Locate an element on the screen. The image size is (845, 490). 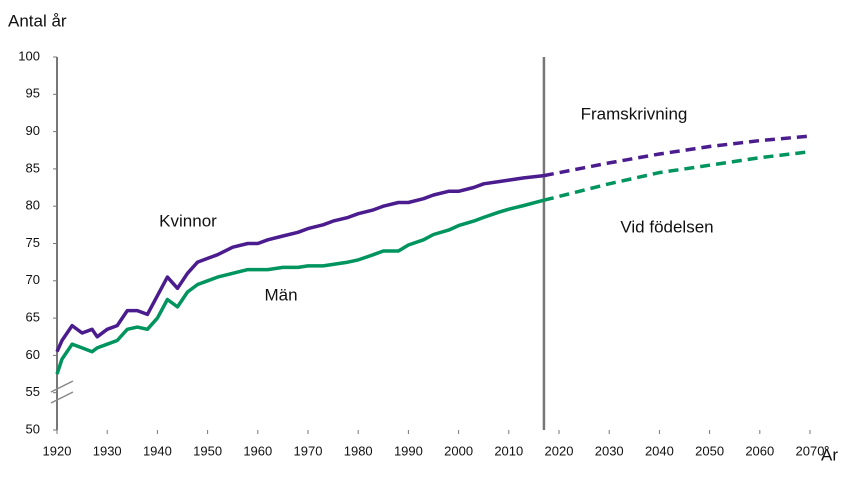
y-tick-label: 55 is located at coordinates (33, 391).